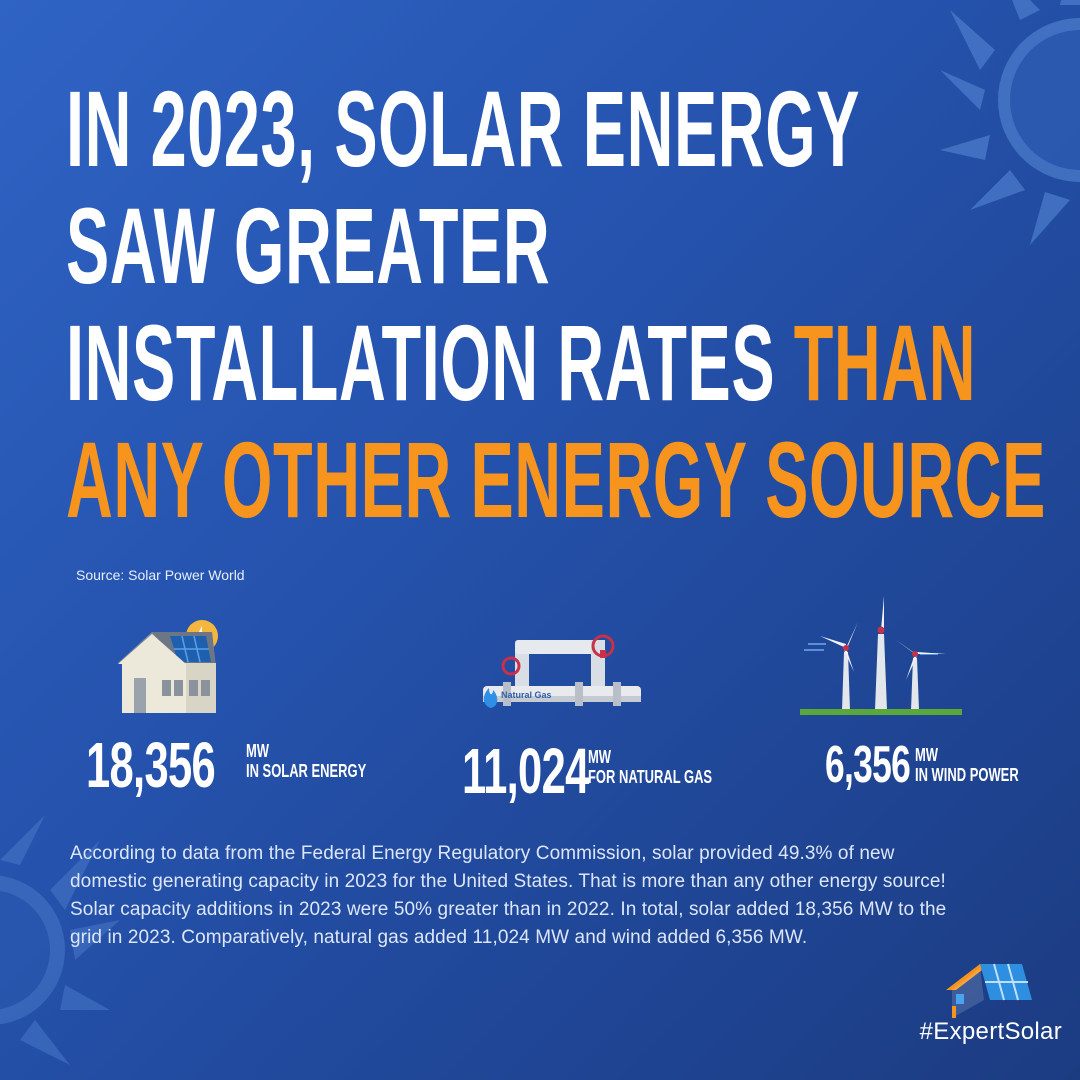 The height and width of the screenshot is (1080, 1080). I want to click on headline-line-3-white: INSTALLATION RATES, so click(421, 362).